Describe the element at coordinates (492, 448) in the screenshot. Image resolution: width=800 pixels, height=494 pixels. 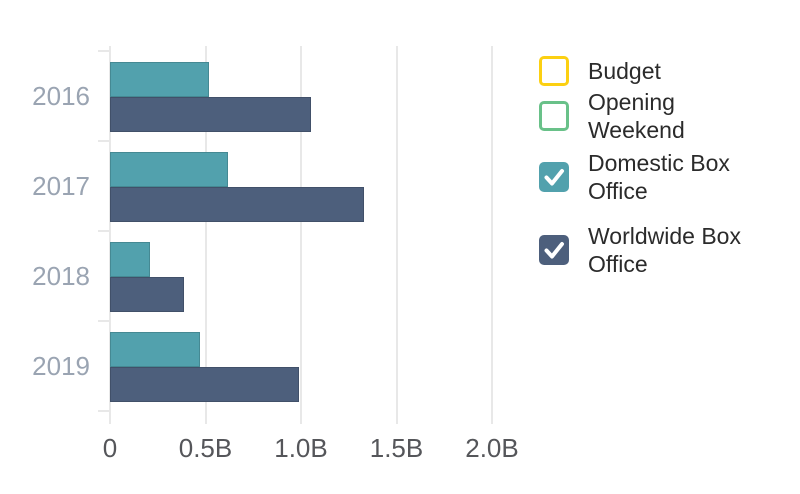
I see `x-axis-tick-label: 2.0B` at that location.